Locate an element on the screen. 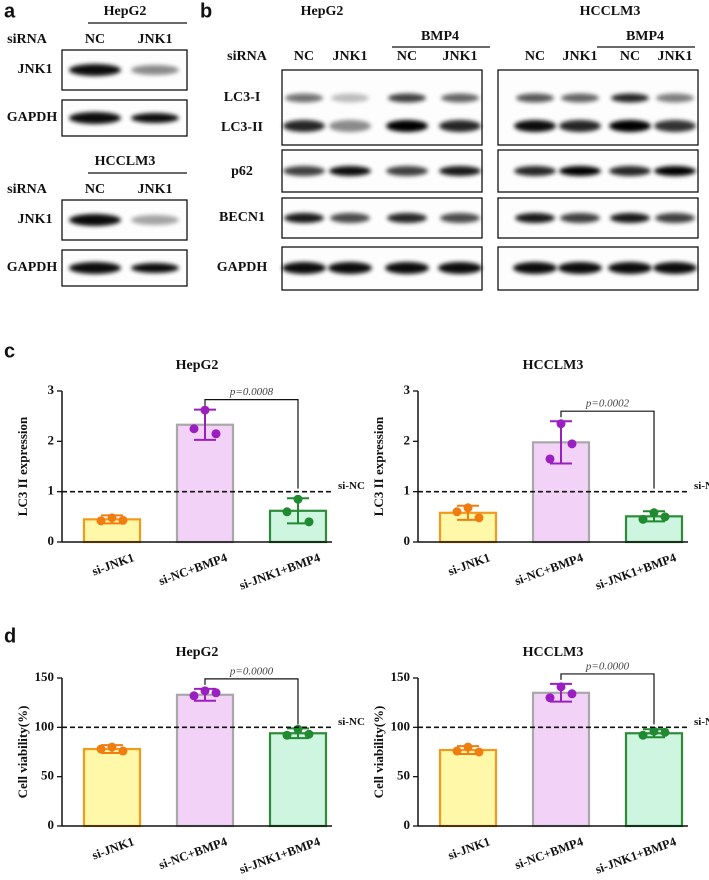 The width and height of the screenshot is (709, 880). y-axis-label: Cell viability(%) is located at coordinates (22, 752).